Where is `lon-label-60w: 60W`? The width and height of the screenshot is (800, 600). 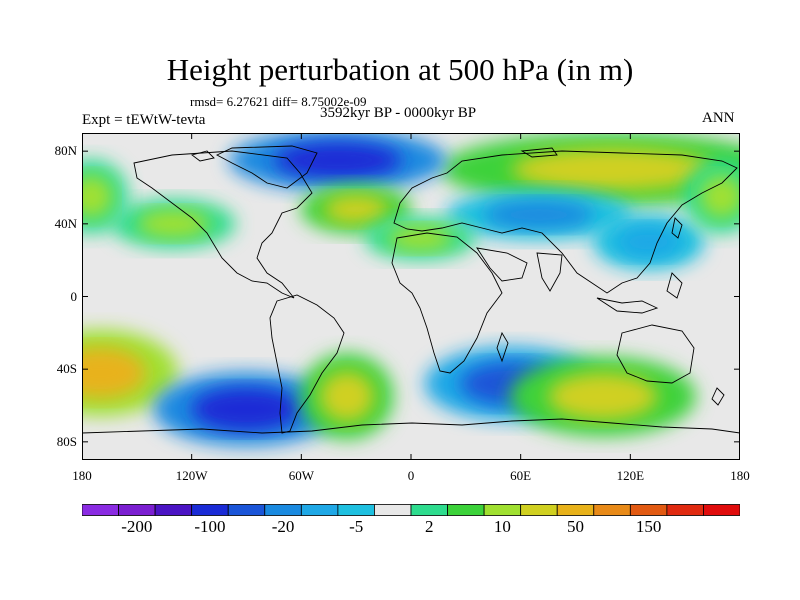 lon-label-60w: 60W is located at coordinates (301, 475).